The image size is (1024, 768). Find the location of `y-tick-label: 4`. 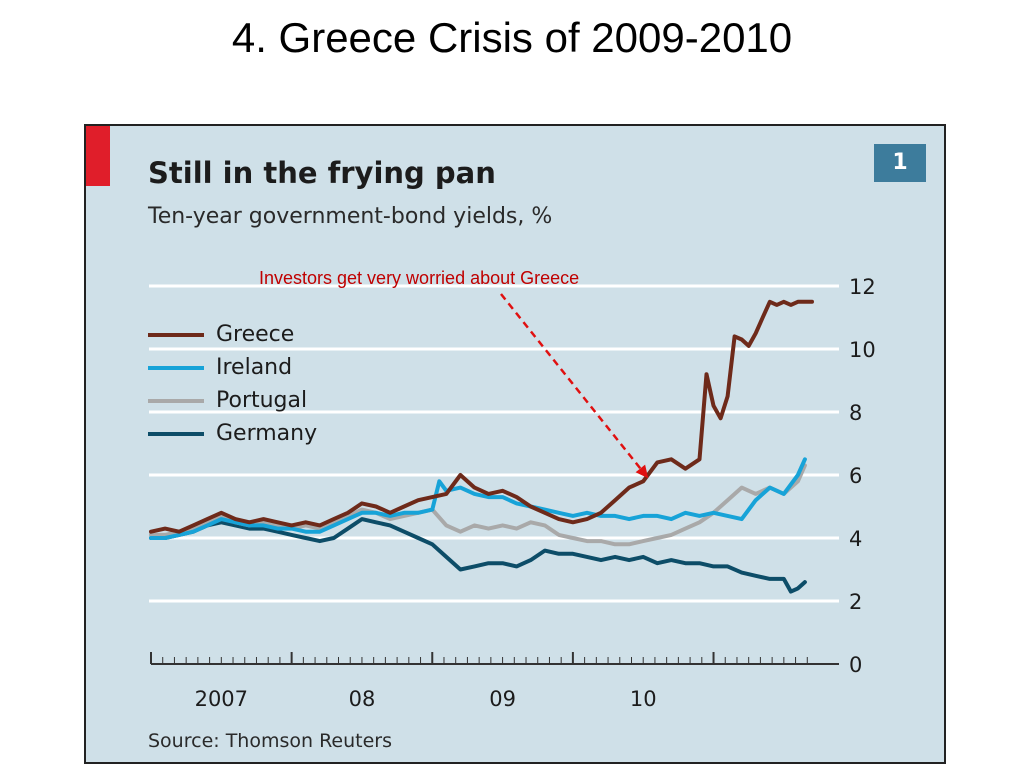

y-tick-label: 4 is located at coordinates (855, 539).